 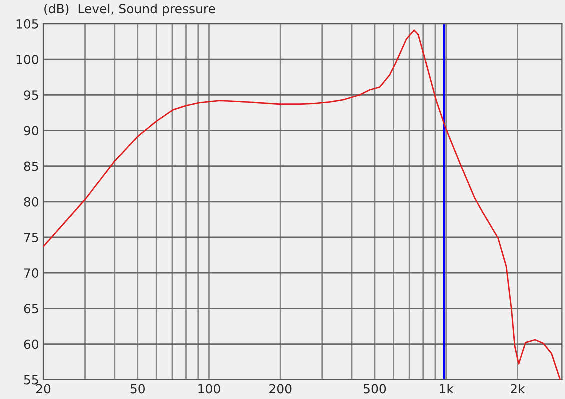 What do you see at coordinates (43, 389) in the screenshot?
I see `x-tick-label: 20` at bounding box center [43, 389].